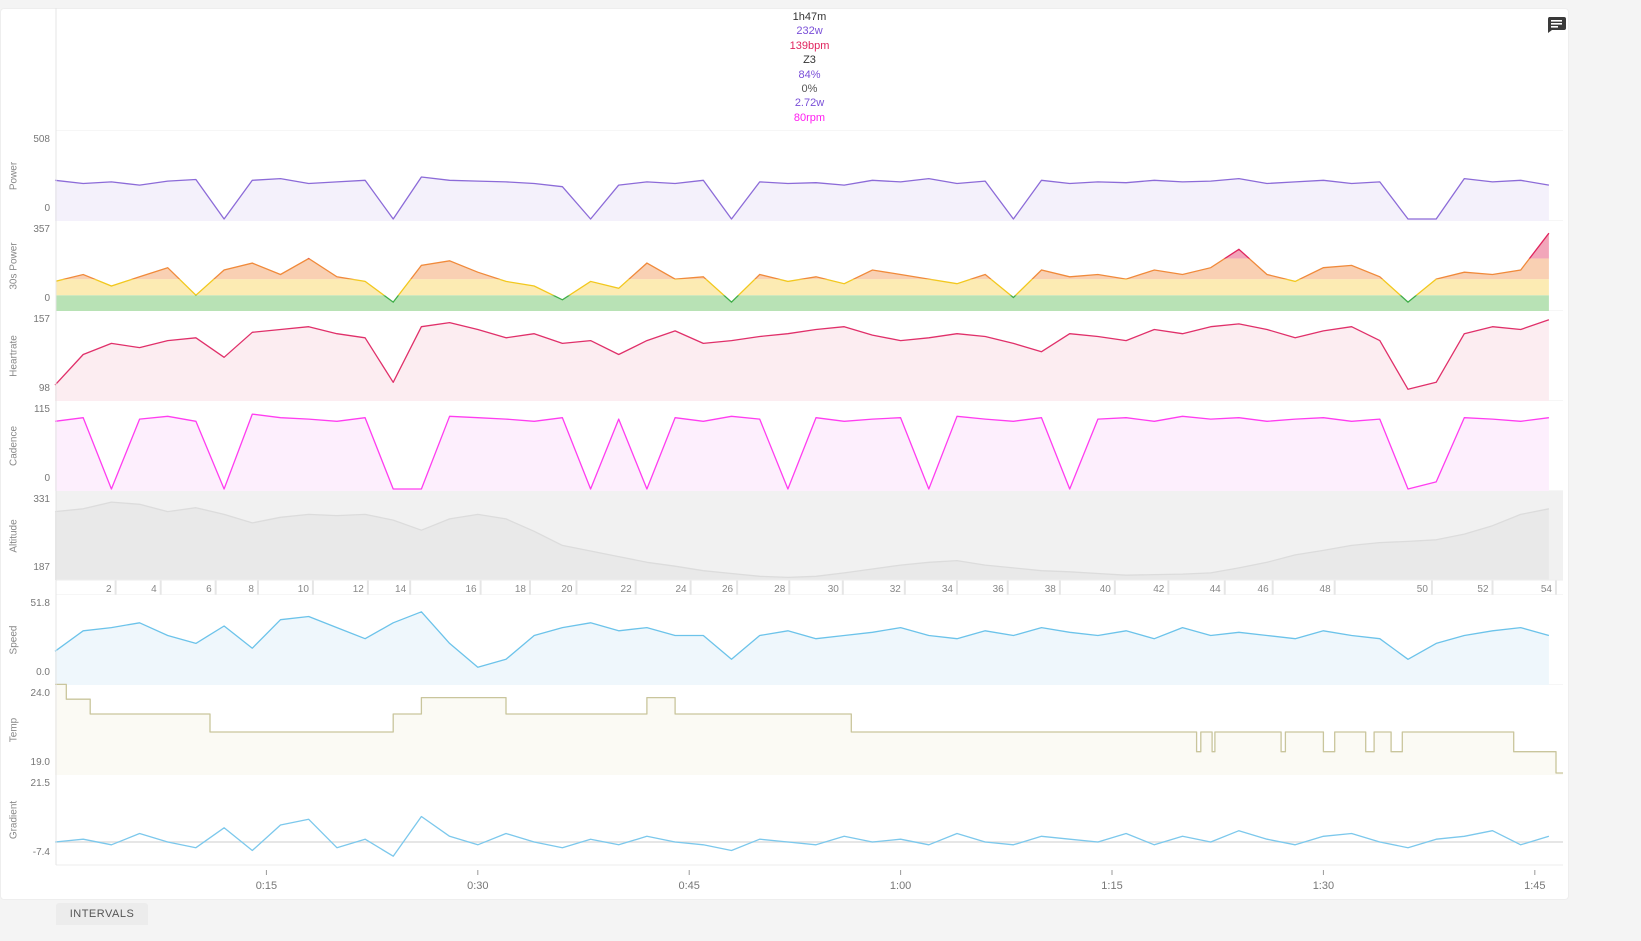  Describe the element at coordinates (43, 672) in the screenshot. I see `speed-ymin-label: 0.0` at that location.